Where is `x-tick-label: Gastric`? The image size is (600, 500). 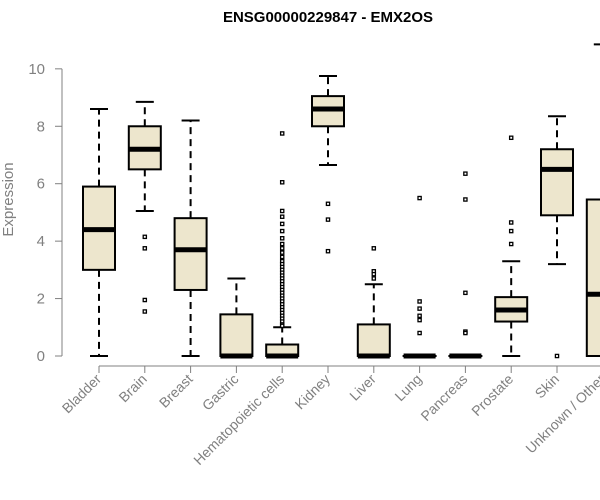
x-tick-label: Gastric is located at coordinates (220, 392).